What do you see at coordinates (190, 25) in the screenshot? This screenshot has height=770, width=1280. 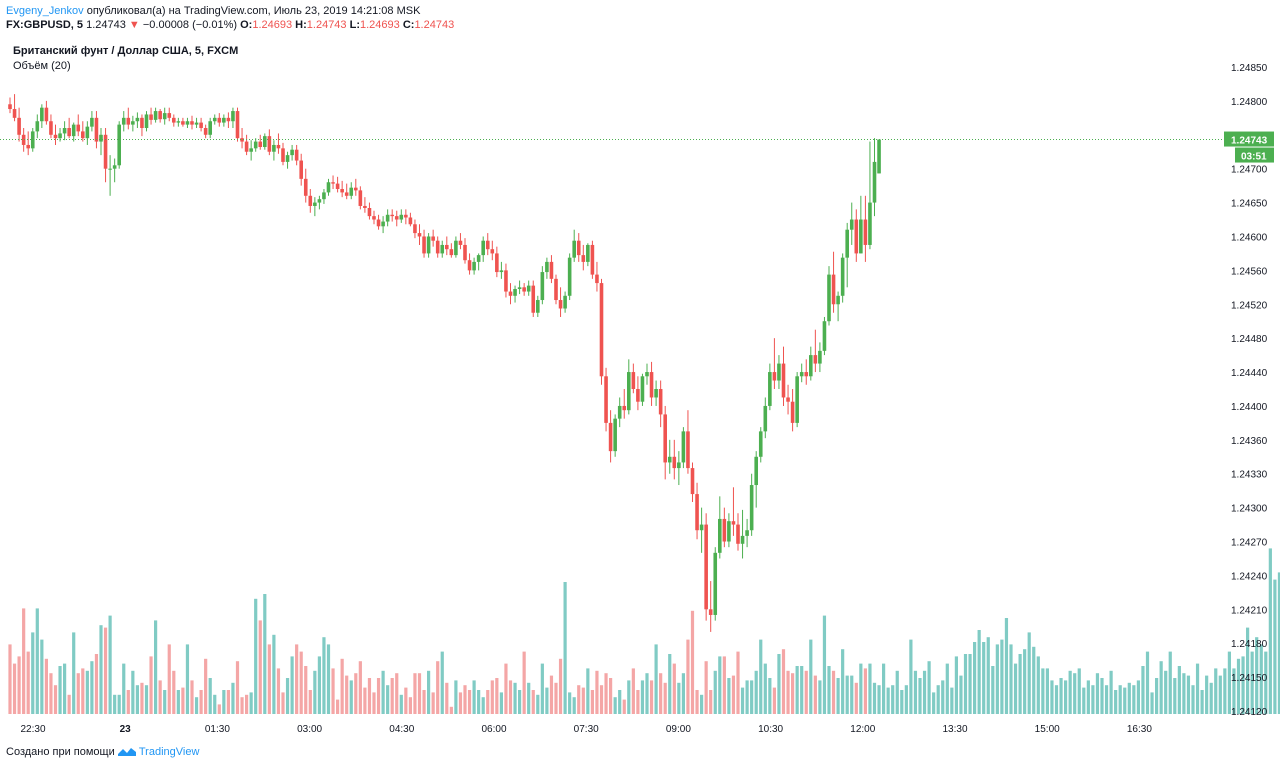 I see `price-change: −0.00008 (−0.01%)` at bounding box center [190, 25].